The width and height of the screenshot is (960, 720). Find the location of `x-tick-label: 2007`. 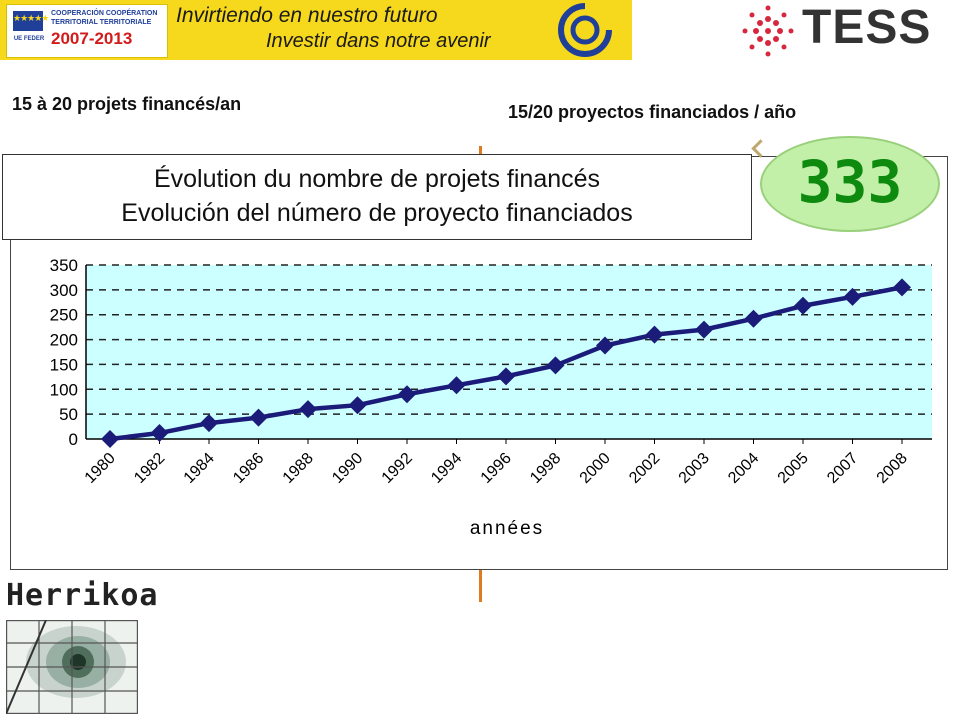

x-tick-label: 2007 is located at coordinates (842, 468).